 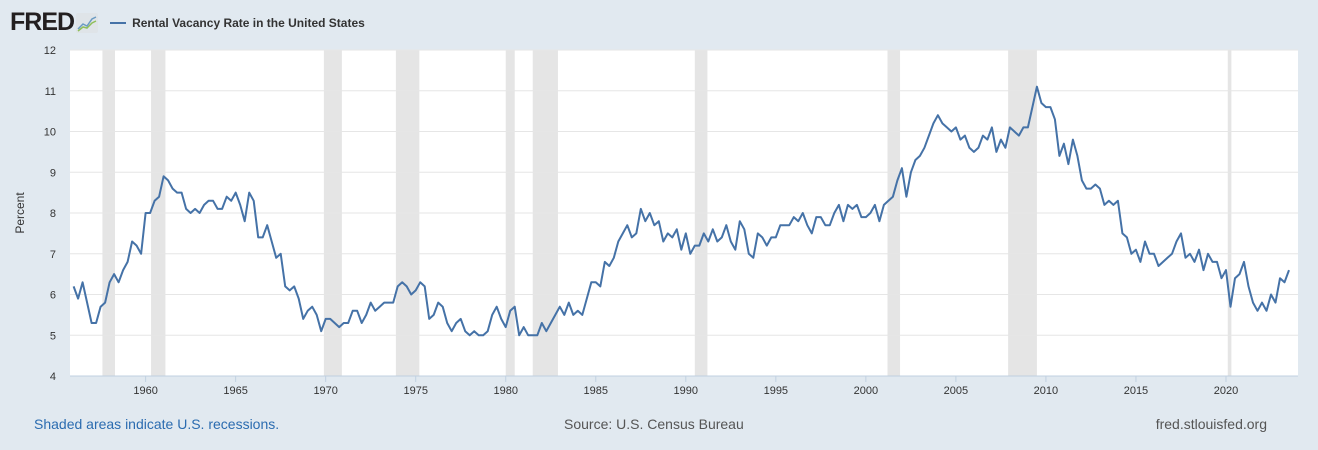 I want to click on y-tick-label: 9, so click(x=53, y=173).